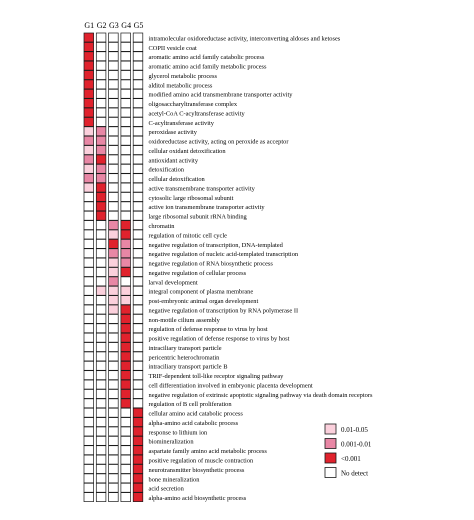 This screenshot has height=520, width=474. What do you see at coordinates (188, 235) in the screenshot?
I see `term-label: regulation of mitotic cell cycle` at bounding box center [188, 235].